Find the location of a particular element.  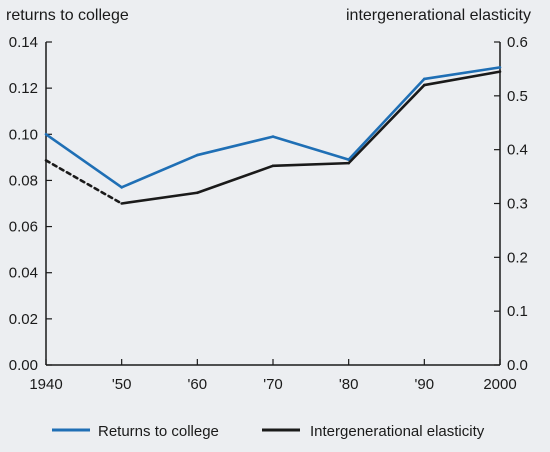

right-tick-label: 0.3 is located at coordinates (517, 204).